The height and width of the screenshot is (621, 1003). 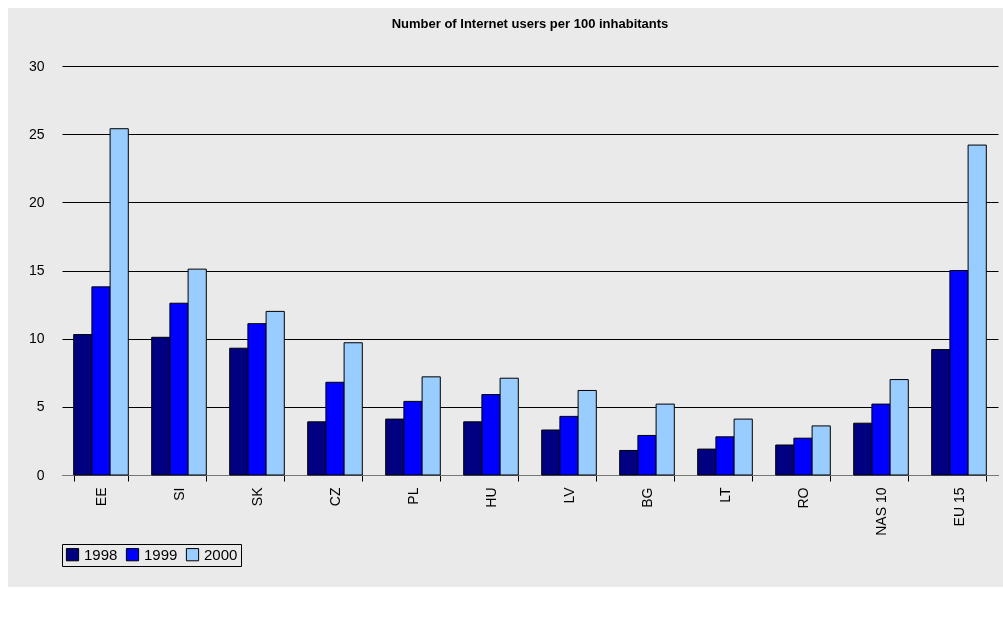 What do you see at coordinates (880, 511) in the screenshot?
I see `x-tick-label: NAS 10` at bounding box center [880, 511].